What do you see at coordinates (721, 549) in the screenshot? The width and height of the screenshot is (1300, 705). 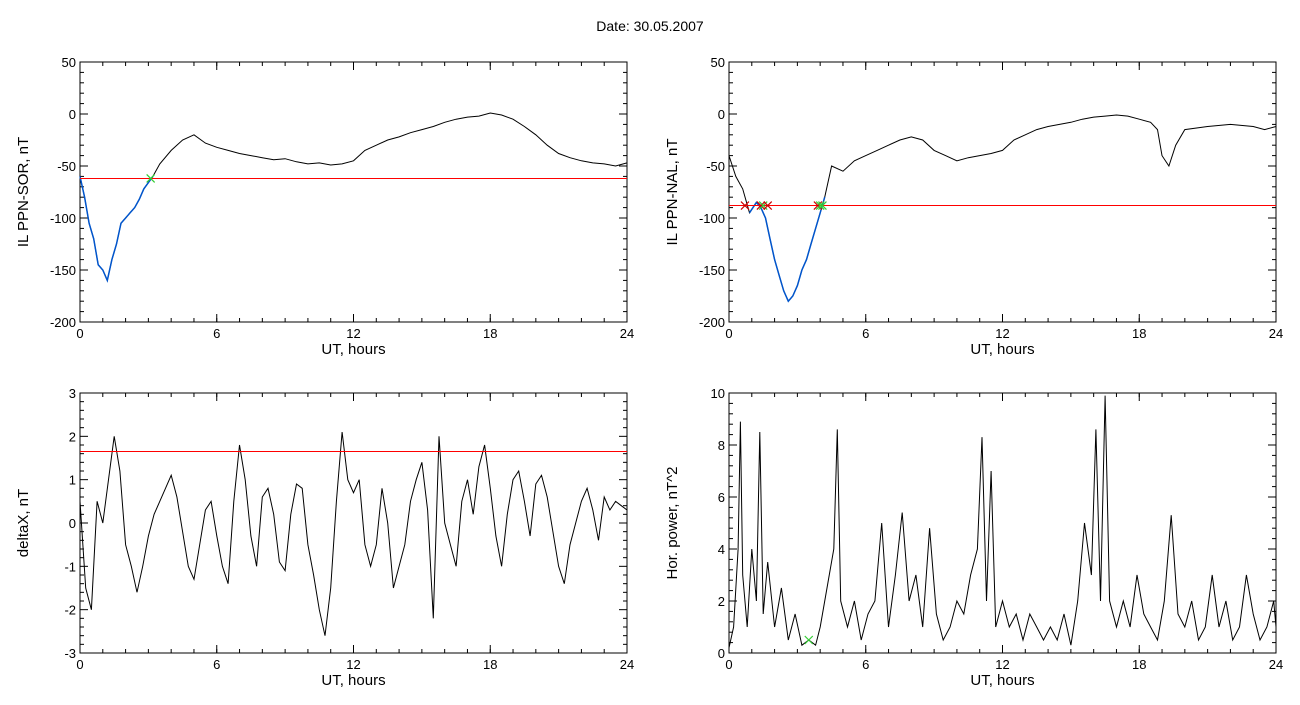 I see `y-tick-label: 4` at bounding box center [721, 549].